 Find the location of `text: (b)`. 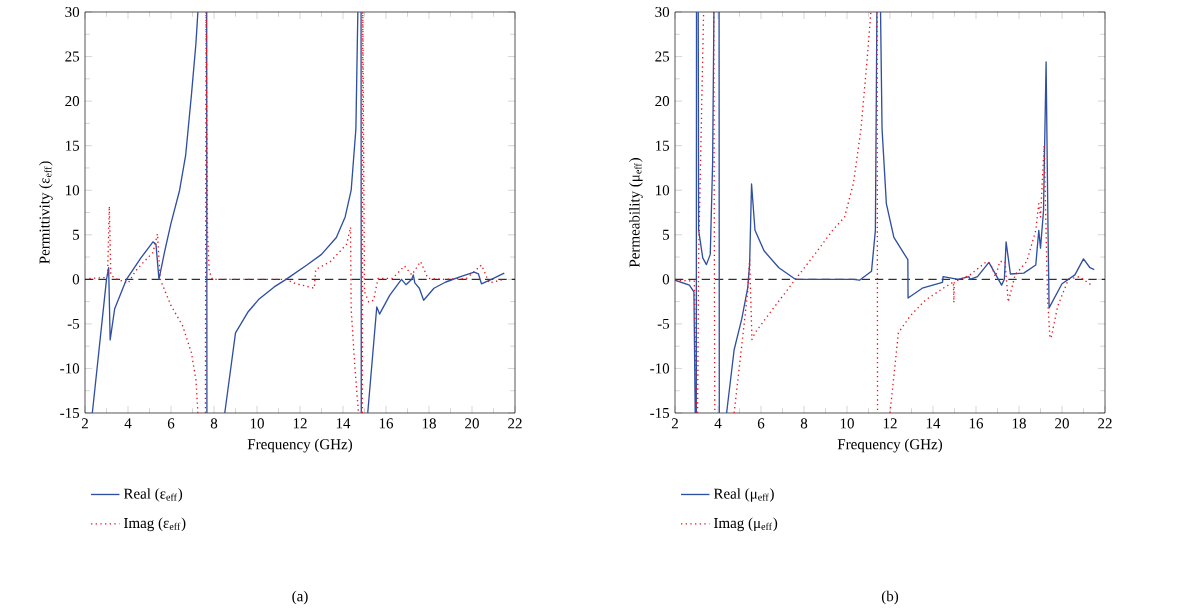

text: (b) is located at coordinates (890, 597).